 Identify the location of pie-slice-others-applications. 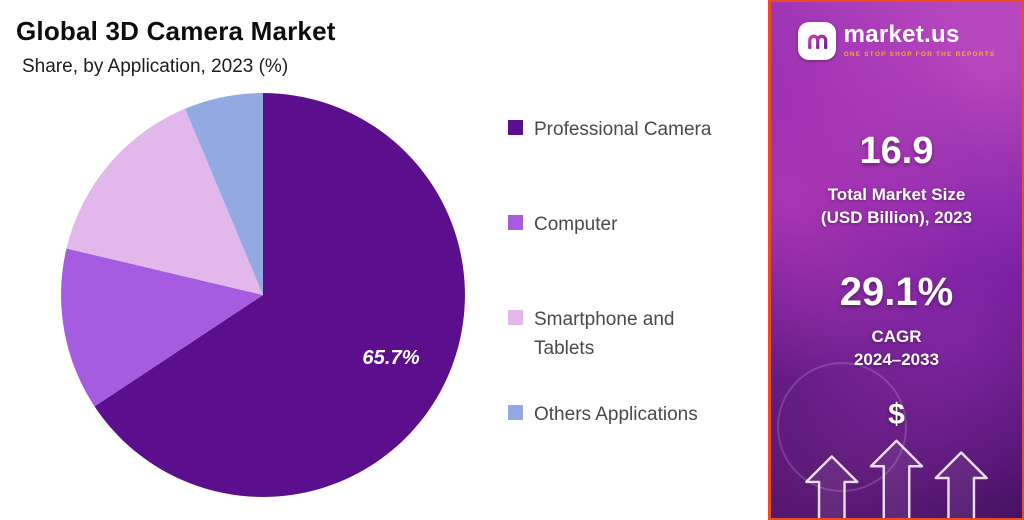
(224, 194).